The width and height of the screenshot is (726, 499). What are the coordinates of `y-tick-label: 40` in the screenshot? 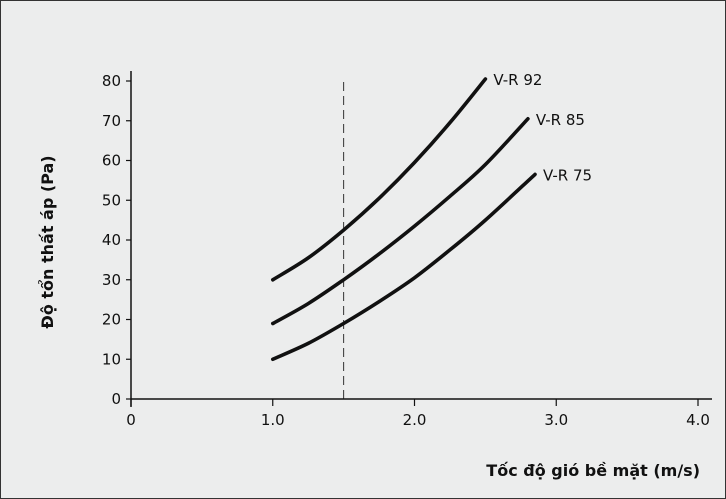 It's located at (111, 240).